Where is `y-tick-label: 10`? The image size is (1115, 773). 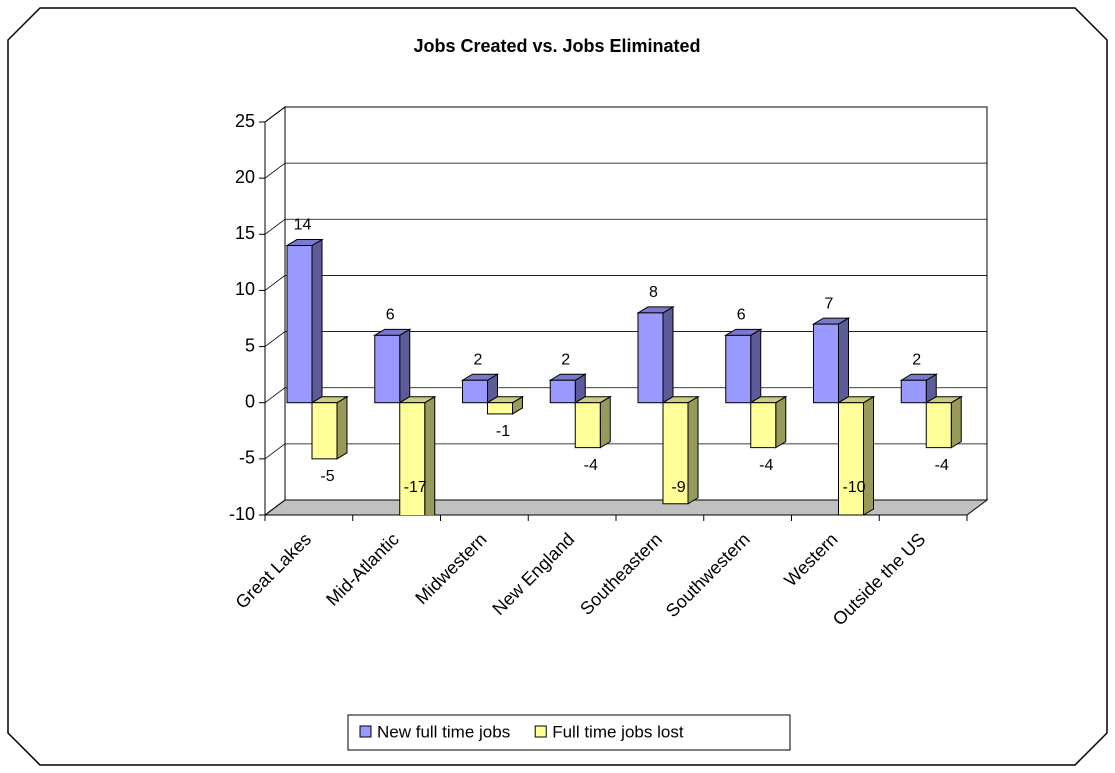 y-tick-label: 10 is located at coordinates (245, 289).